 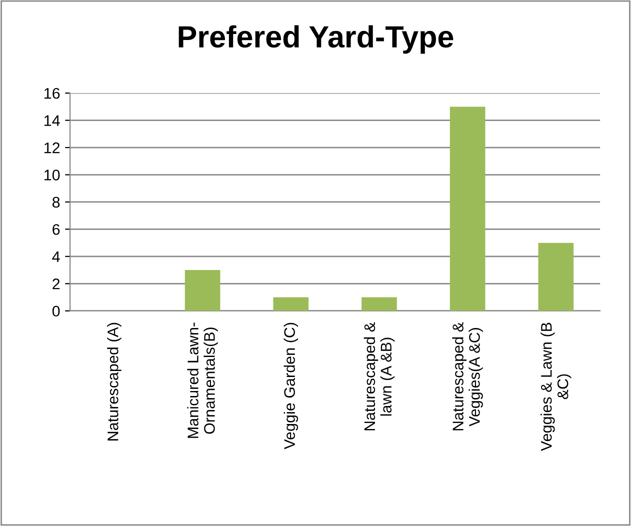 What do you see at coordinates (316, 39) in the screenshot?
I see `chart-title: Prefered Yard-Type` at bounding box center [316, 39].